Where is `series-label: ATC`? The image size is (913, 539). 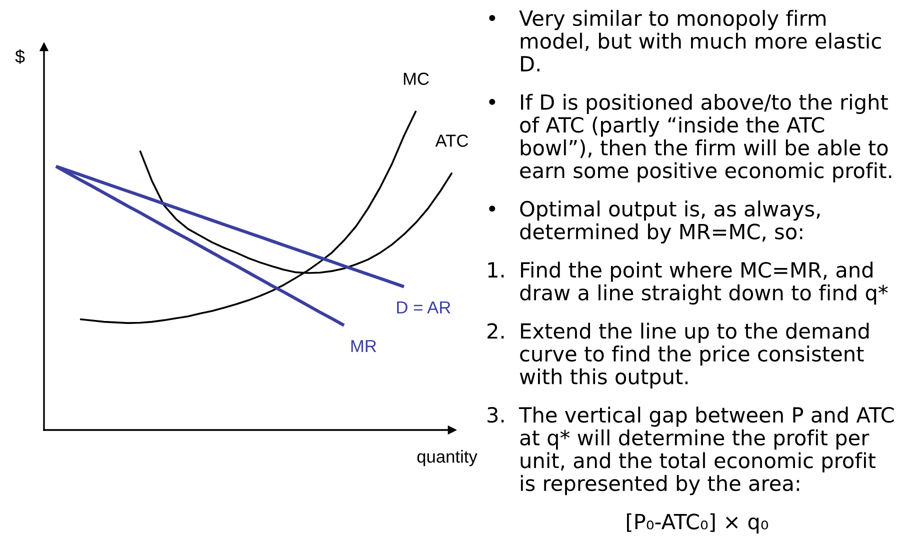
series-label: ATC is located at coordinates (451, 140).